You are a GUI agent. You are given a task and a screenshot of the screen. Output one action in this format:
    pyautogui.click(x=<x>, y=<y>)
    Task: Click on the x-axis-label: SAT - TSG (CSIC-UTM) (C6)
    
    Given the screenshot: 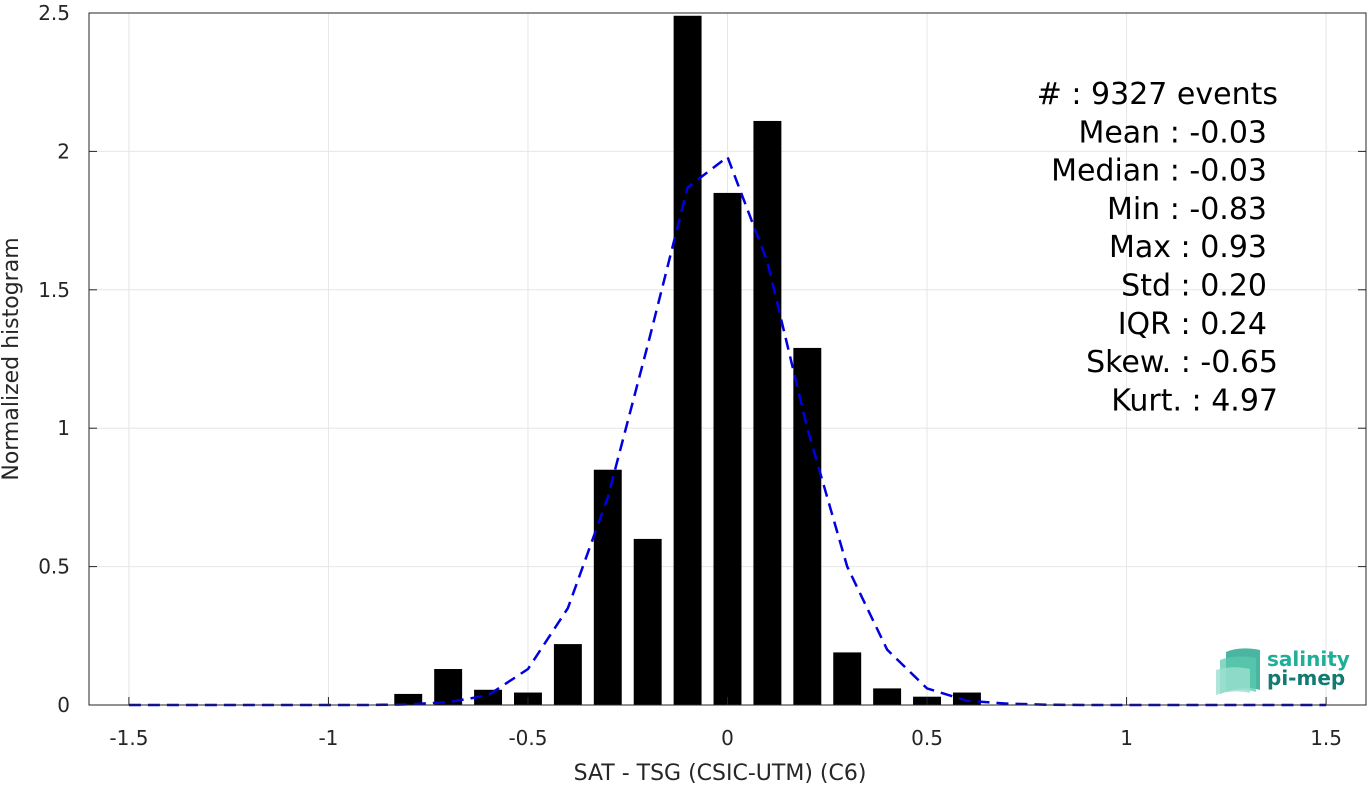 What is the action you would take?
    pyautogui.click(x=720, y=773)
    